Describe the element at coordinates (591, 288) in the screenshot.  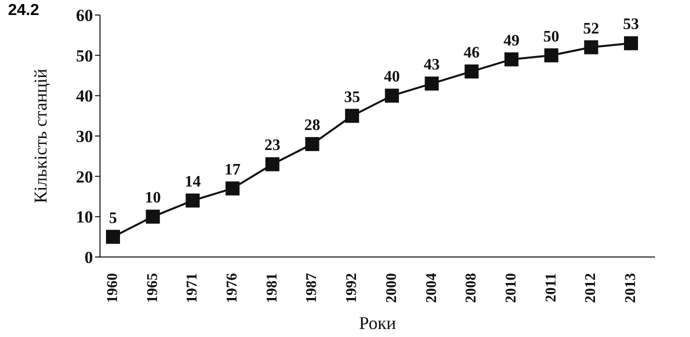
I see `x-tick-label: 2012` at that location.